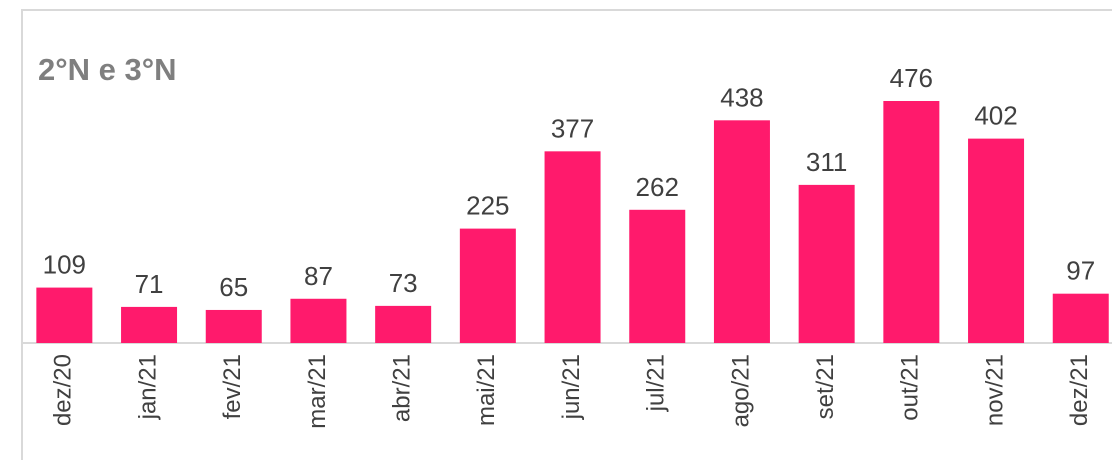 This screenshot has height=460, width=1112. I want to click on x-tick-label: jul/21, so click(656, 383).